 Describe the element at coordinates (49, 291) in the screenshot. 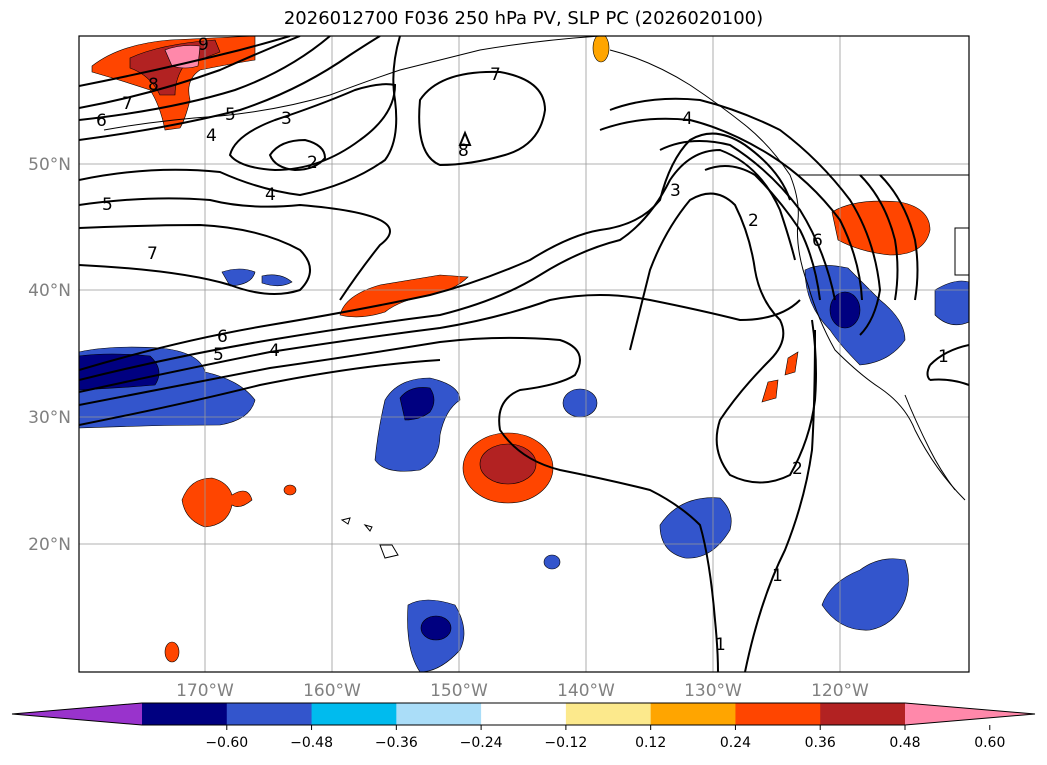

I see `lat-label-40n: 40°N` at that location.